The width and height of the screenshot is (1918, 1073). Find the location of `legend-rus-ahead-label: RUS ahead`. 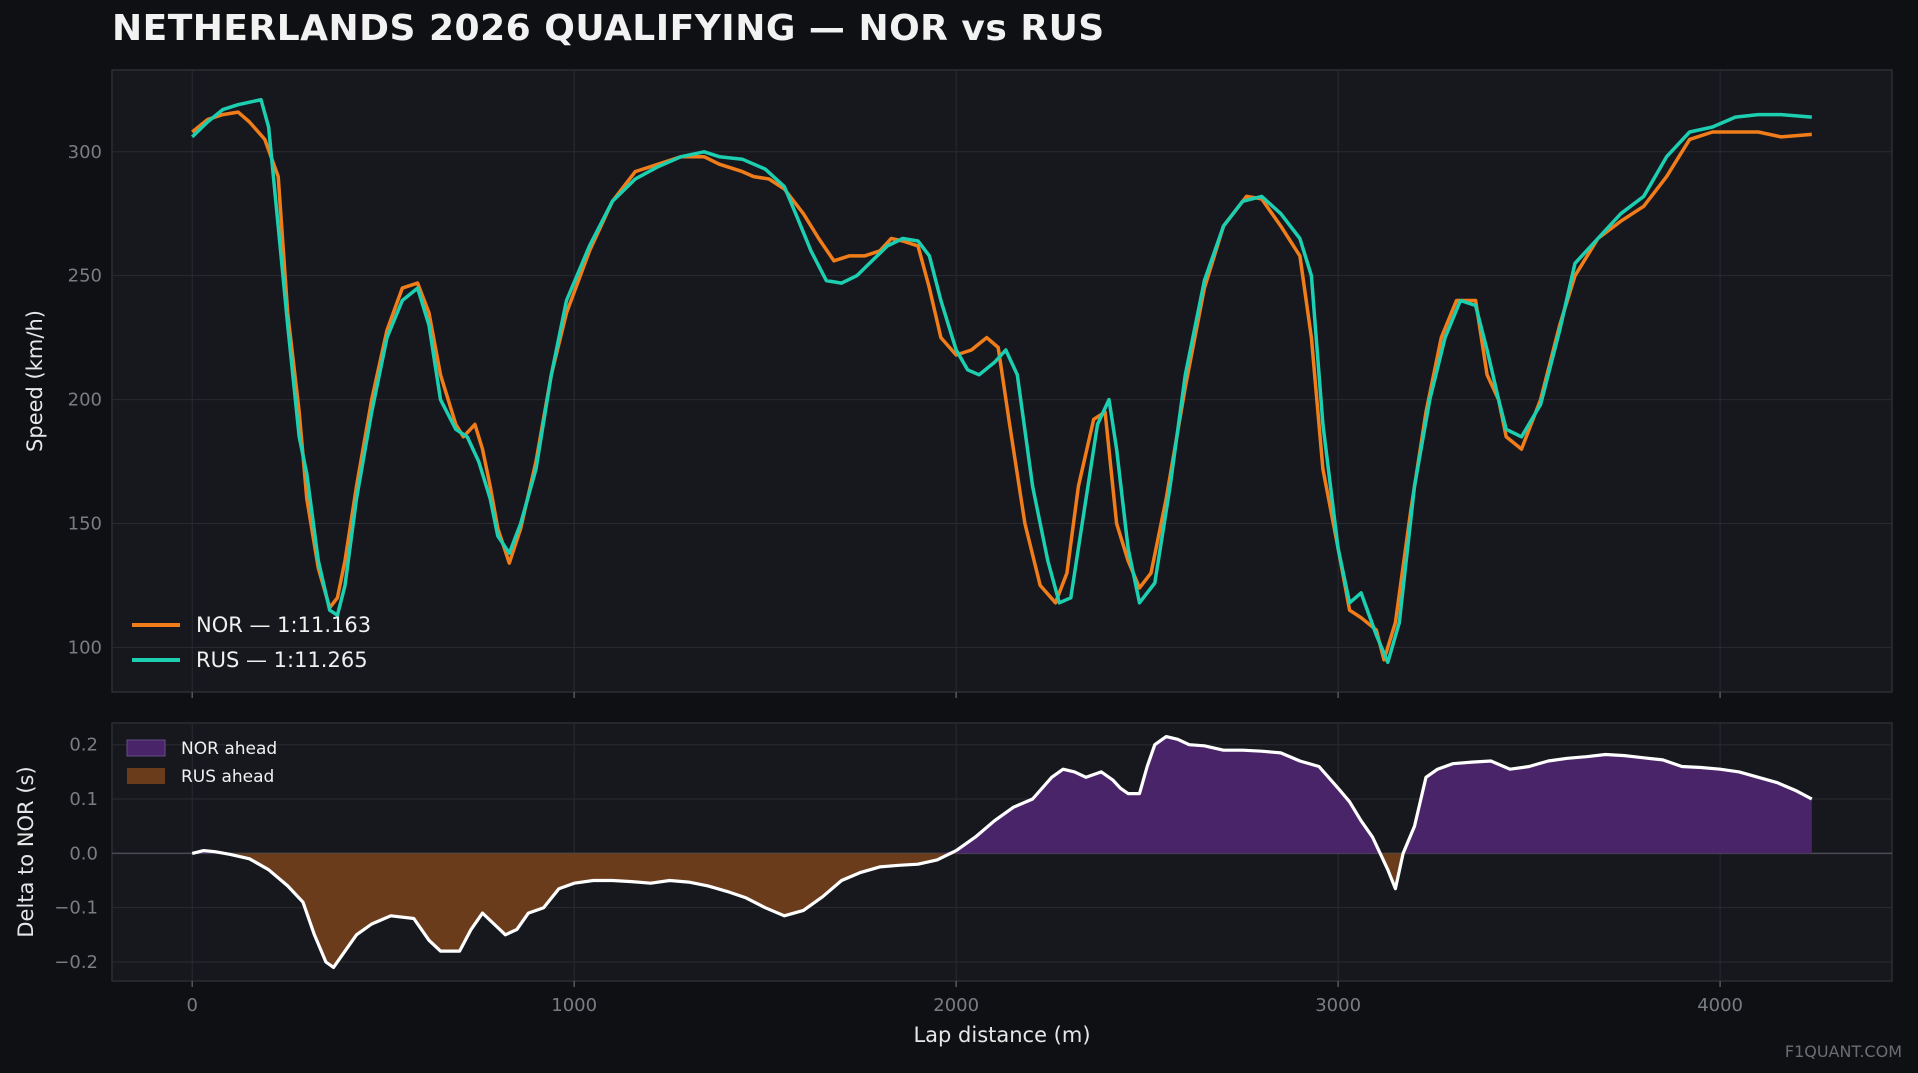

legend-rus-ahead-label: RUS ahead is located at coordinates (227, 777).